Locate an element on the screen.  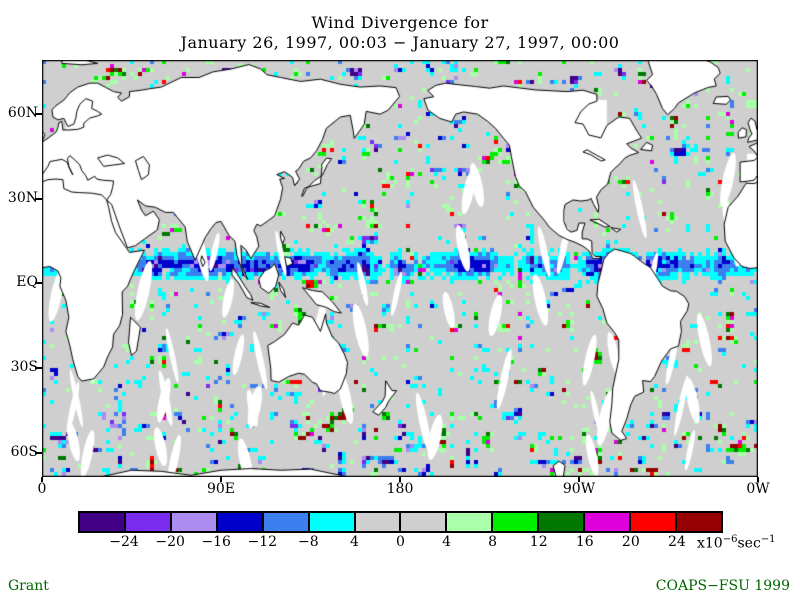
lon-tick-label-90W: 90W is located at coordinates (579, 489).